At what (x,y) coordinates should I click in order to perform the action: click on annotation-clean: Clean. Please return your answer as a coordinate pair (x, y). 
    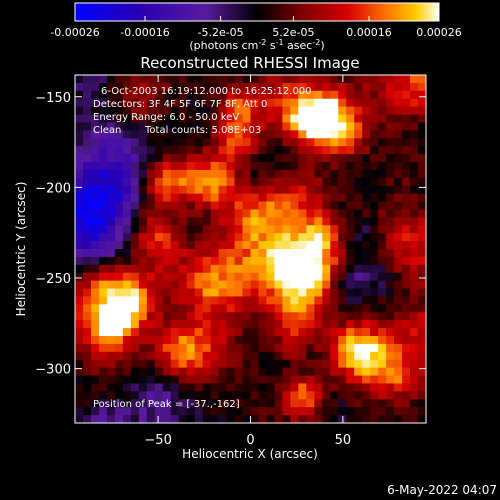
    Looking at the image, I should click on (107, 130).